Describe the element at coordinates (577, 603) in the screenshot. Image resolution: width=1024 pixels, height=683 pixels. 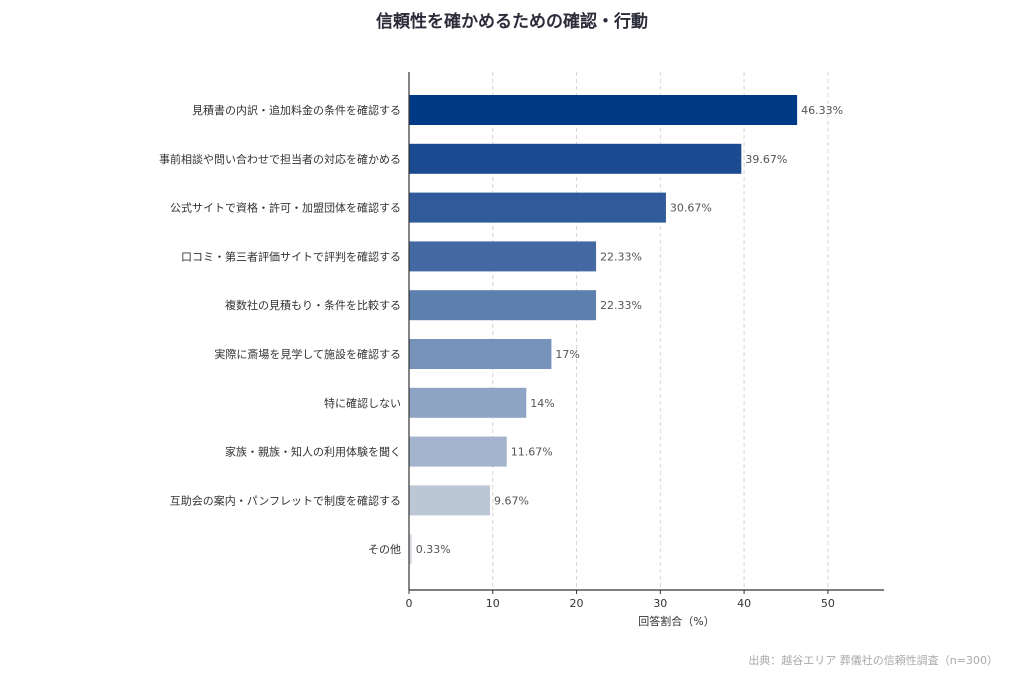
I see `x-tick-label: 20` at that location.